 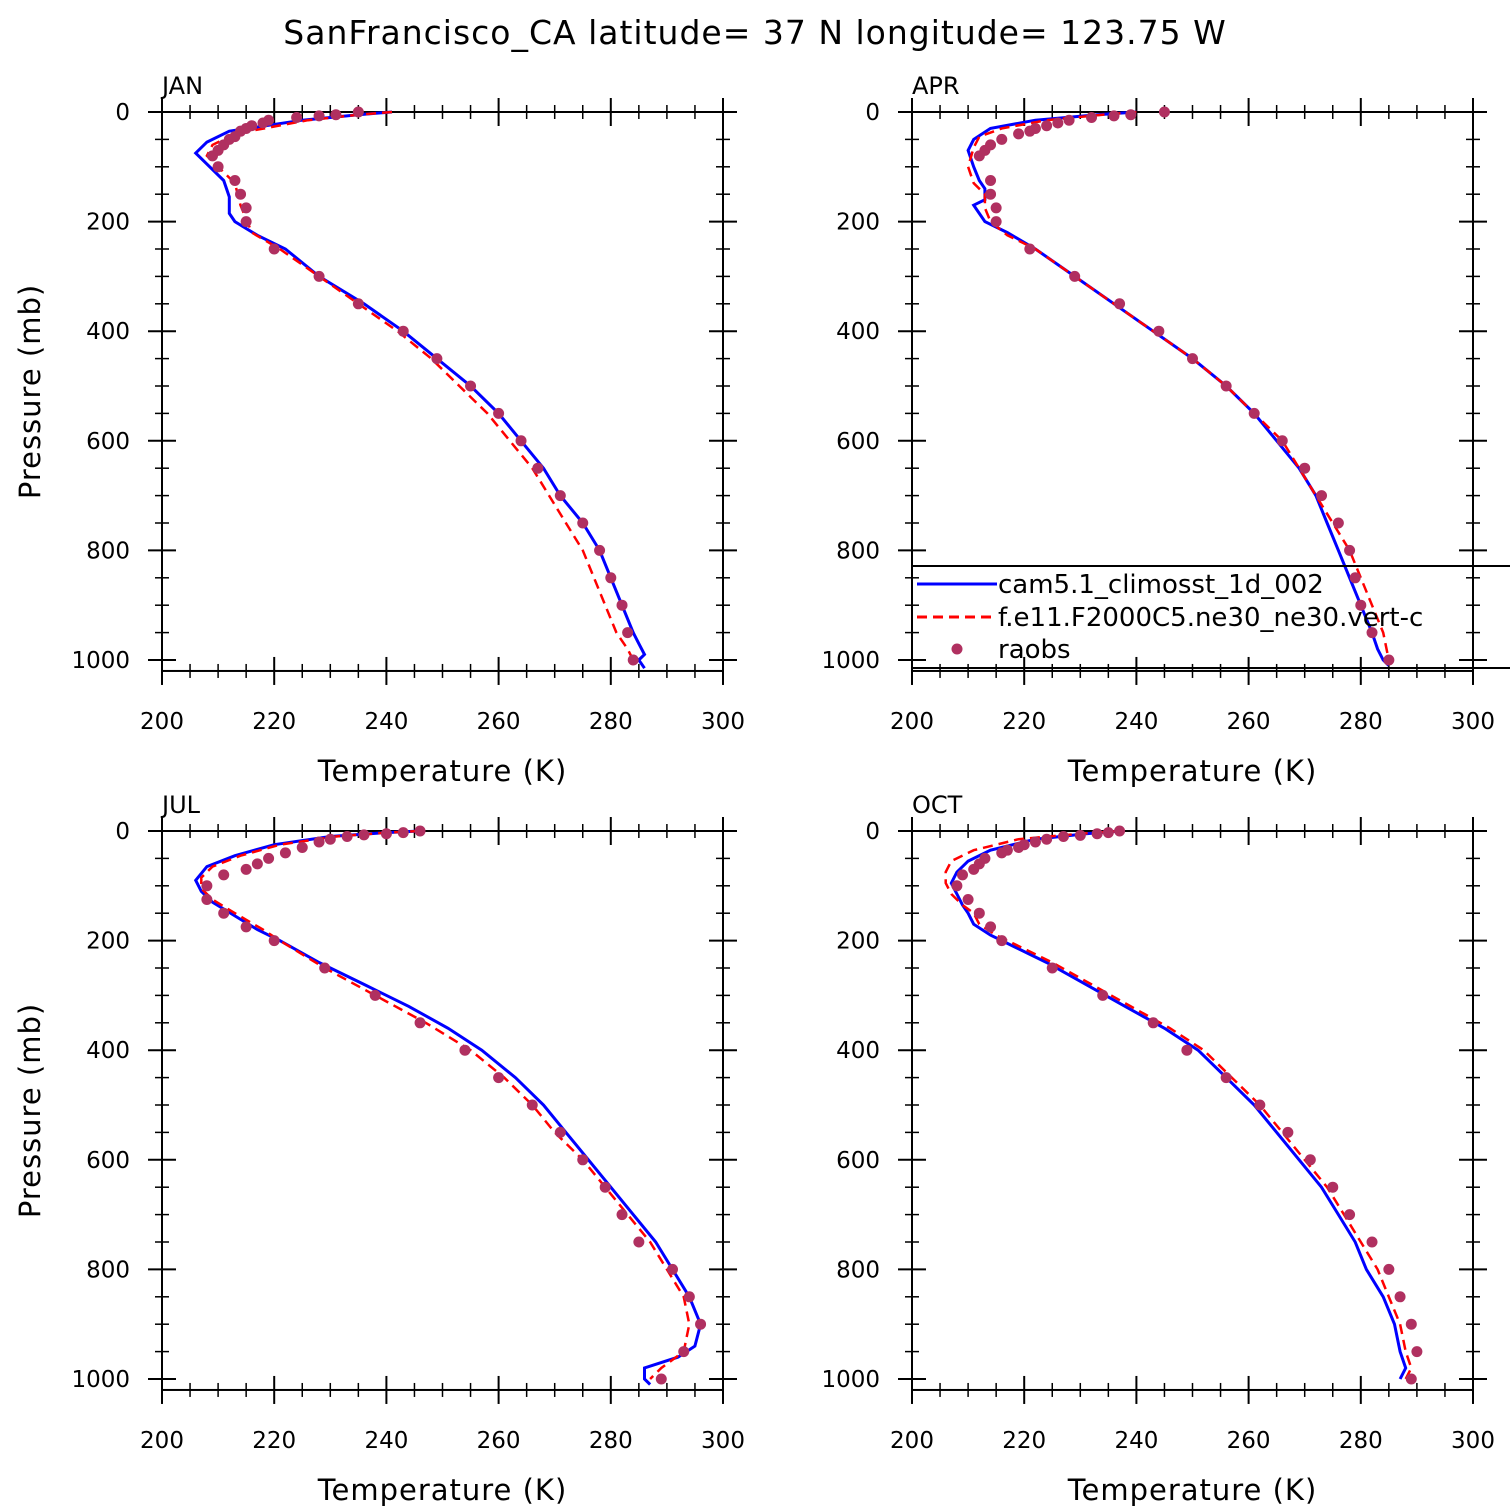 What do you see at coordinates (180, 805) in the screenshot?
I see `panel-label: JUL` at bounding box center [180, 805].